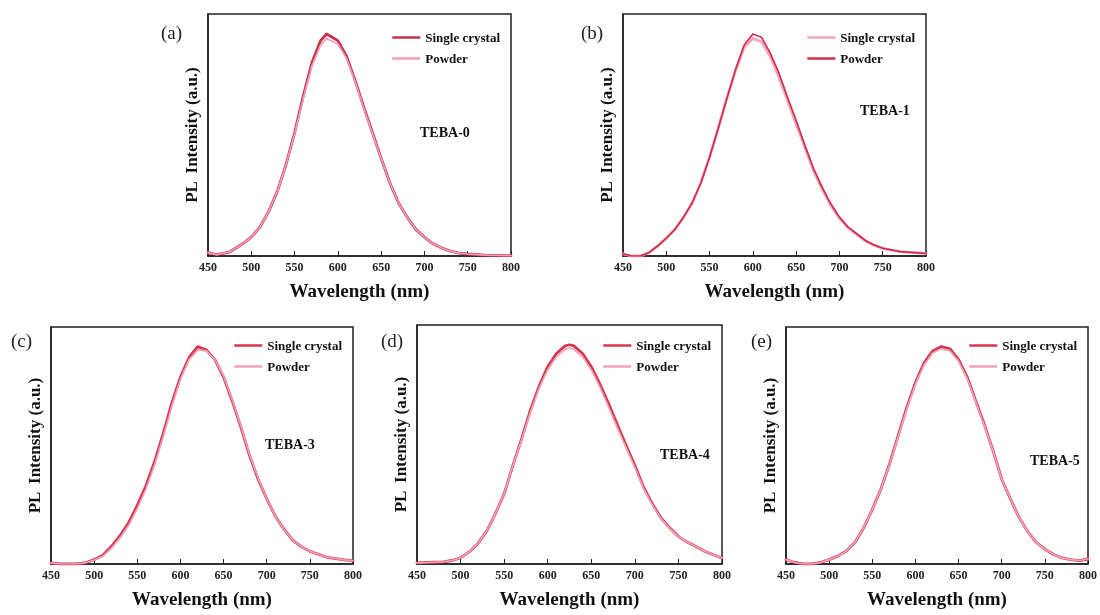 This screenshot has width=1100, height=615. What do you see at coordinates (289, 444) in the screenshot?
I see `annotation: TEBA-3` at bounding box center [289, 444].